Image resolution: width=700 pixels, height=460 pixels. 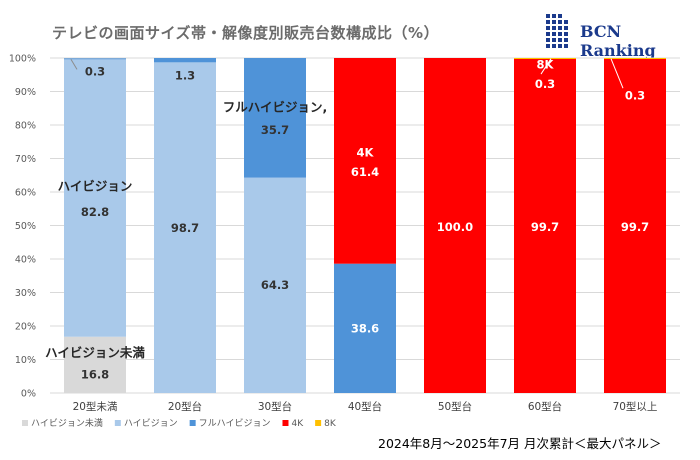 I want to click on period-note: 2024年8月～2025年7月 月次累計＜最大パネル＞, so click(x=520, y=443).